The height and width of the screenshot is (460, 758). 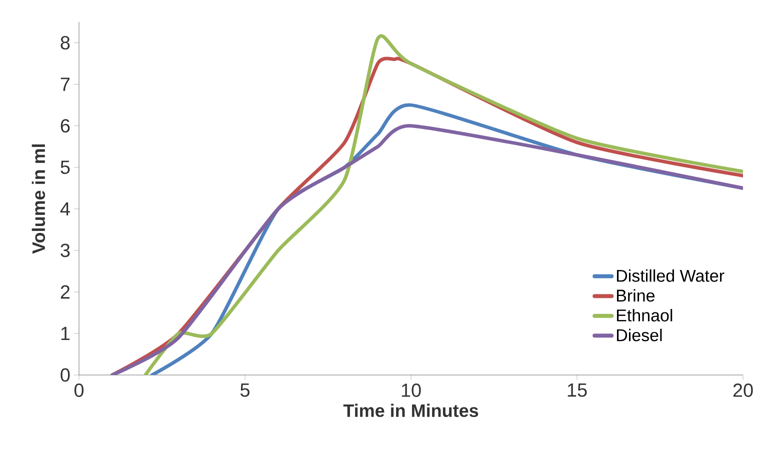 What do you see at coordinates (79, 390) in the screenshot?
I see `x-tick-label: 0` at bounding box center [79, 390].